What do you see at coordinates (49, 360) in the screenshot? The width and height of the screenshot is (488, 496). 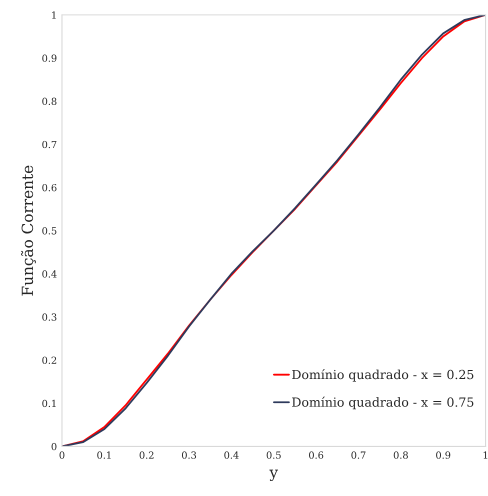 I see `y-tick-label: 0.2` at bounding box center [49, 360].